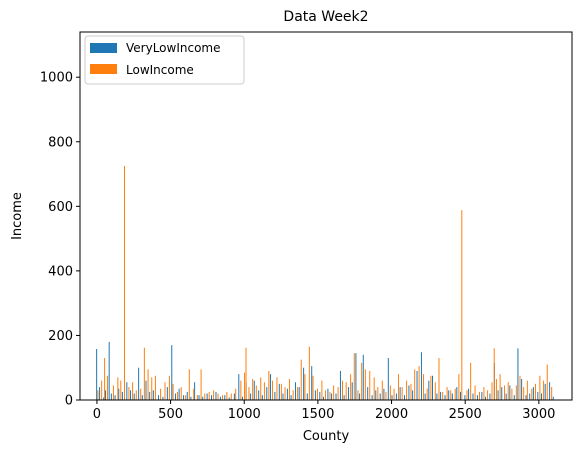 The image size is (580, 453). What do you see at coordinates (103, 69) in the screenshot?
I see `legend-swatch-lowincome` at bounding box center [103, 69].